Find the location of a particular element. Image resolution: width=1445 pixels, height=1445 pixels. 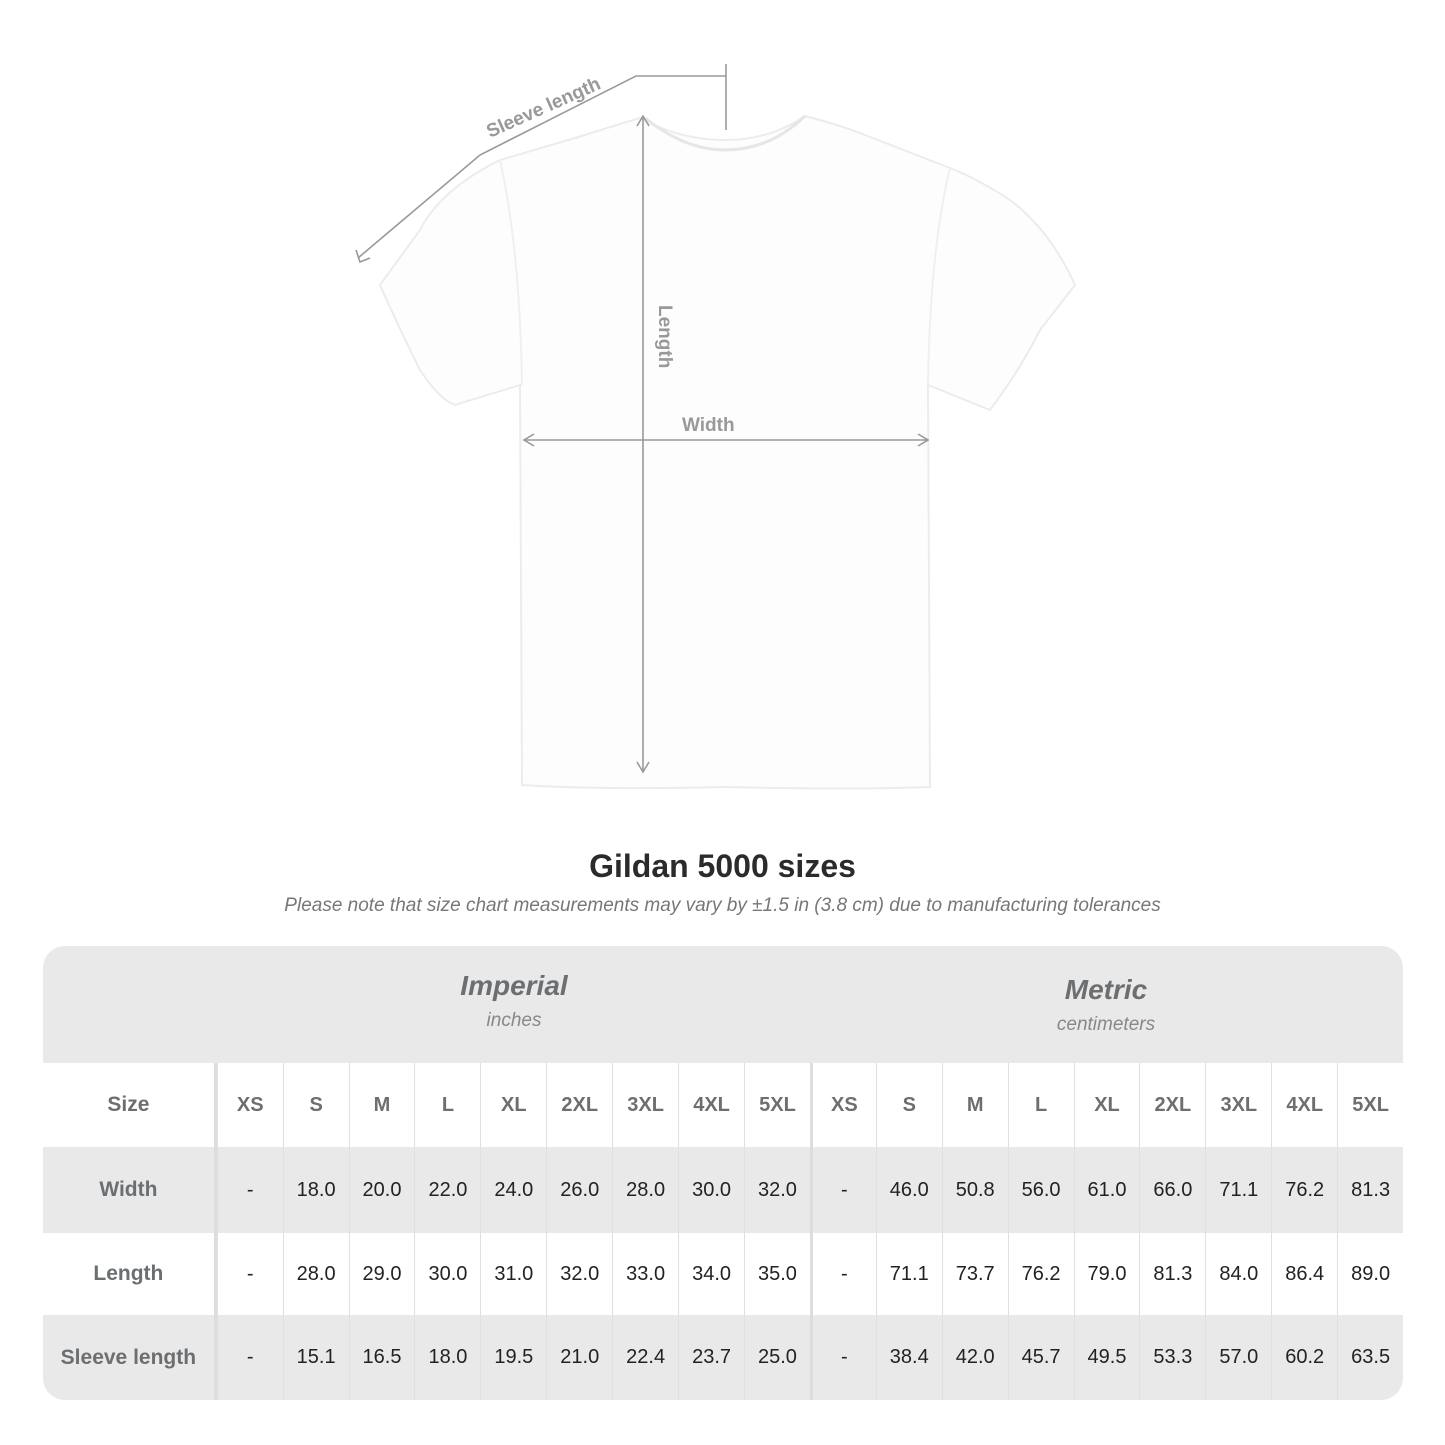

width-label: Width is located at coordinates (708, 425).